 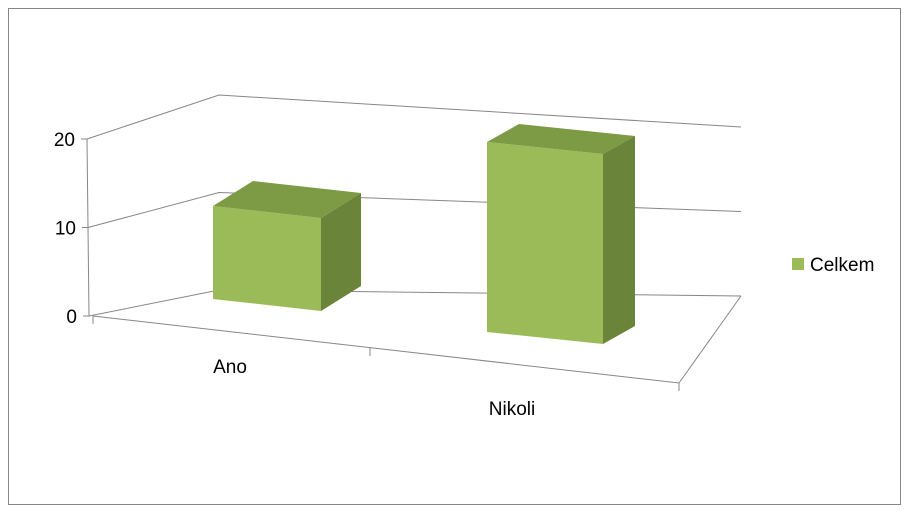 What do you see at coordinates (267, 258) in the screenshot?
I see `bar-ano-front` at bounding box center [267, 258].